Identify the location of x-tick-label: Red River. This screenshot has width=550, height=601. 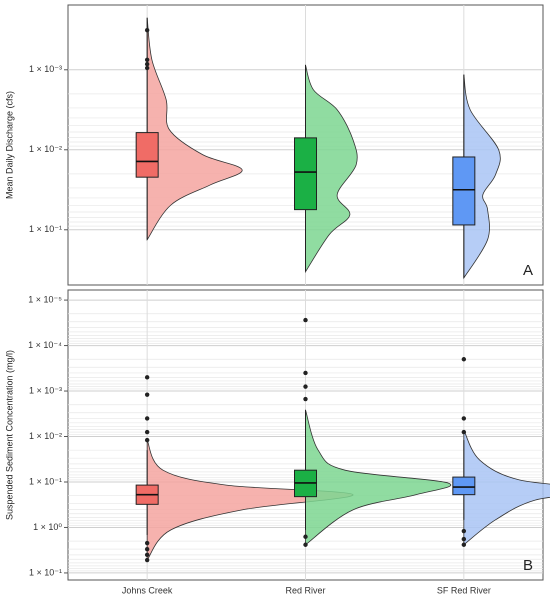
(305, 590).